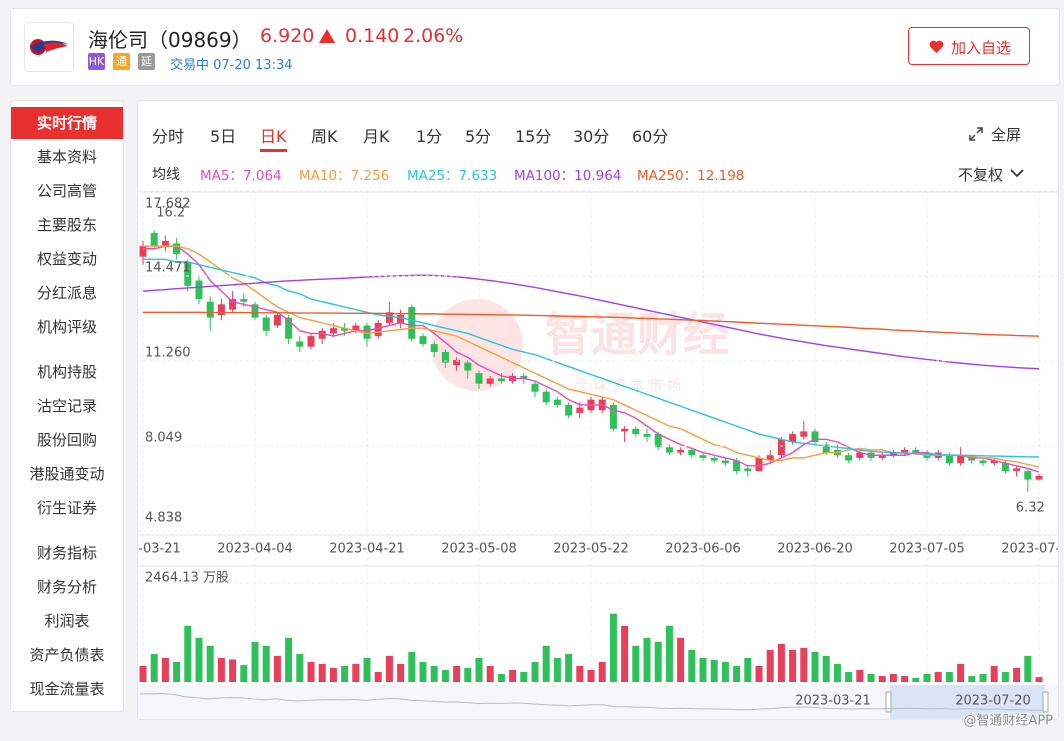 Image resolution: width=1064 pixels, height=741 pixels. I want to click on x-tick-label: 2023-06-06, so click(703, 549).